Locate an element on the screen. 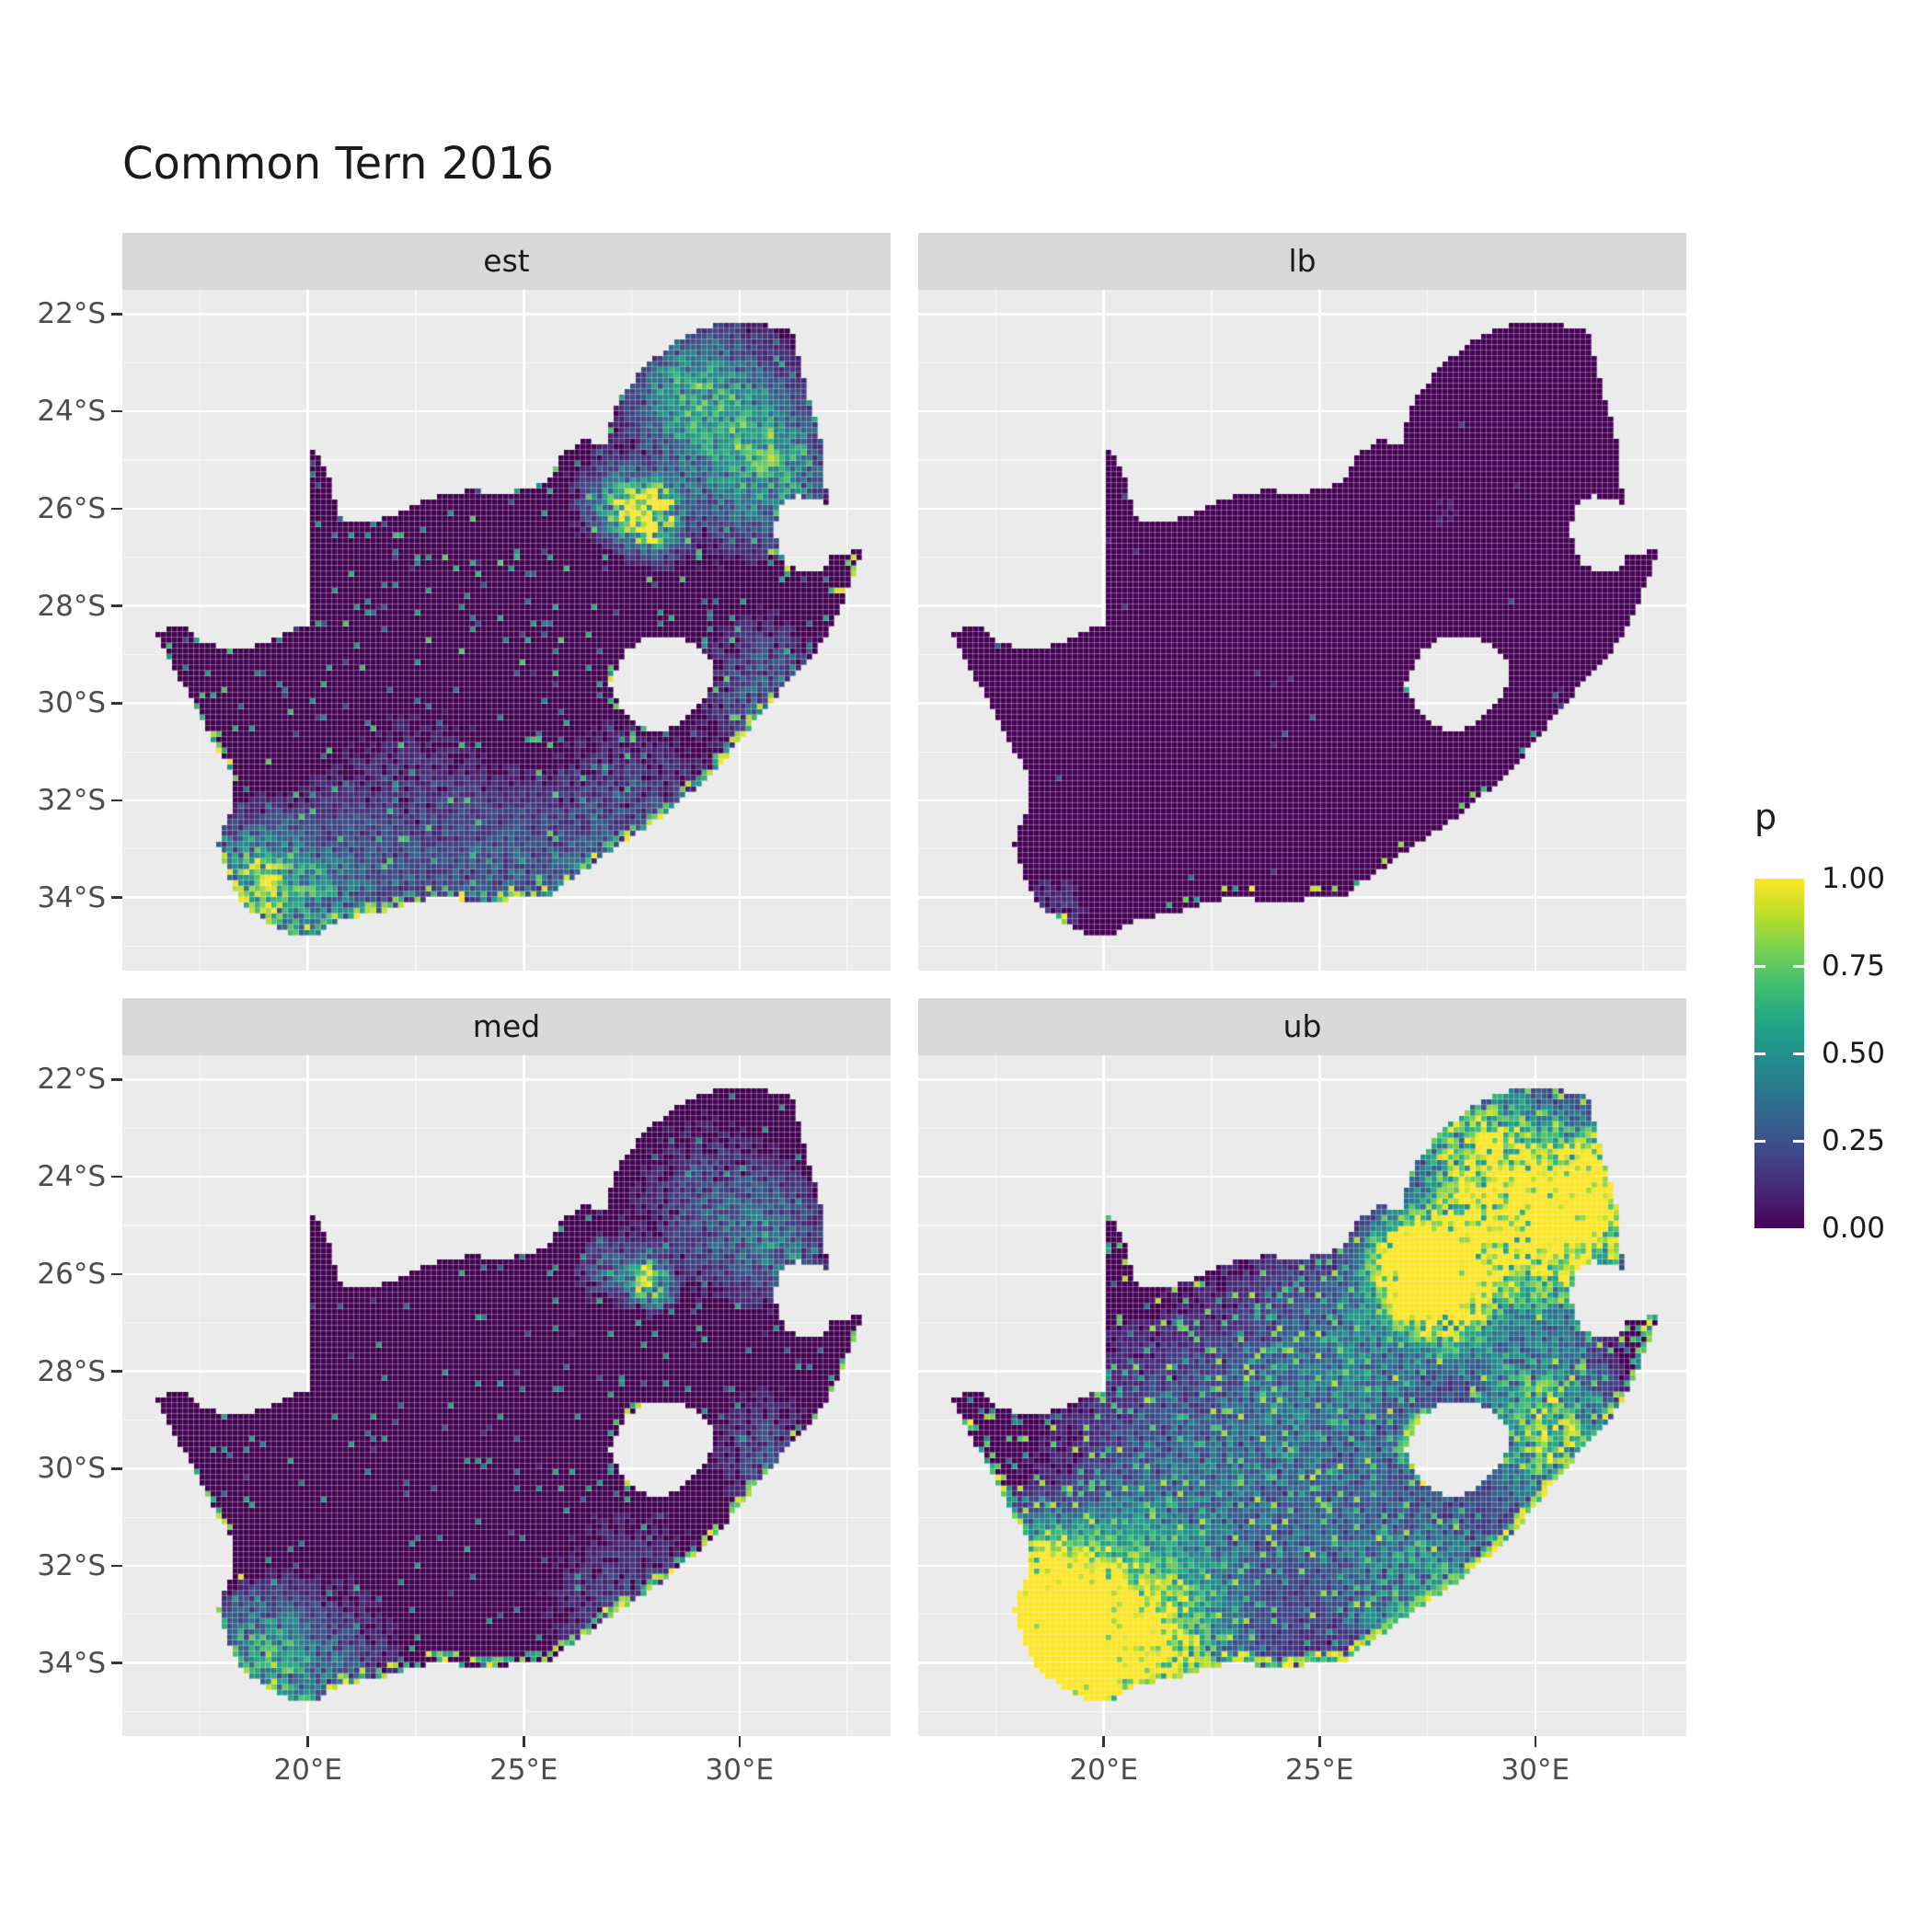 This screenshot has height=1932, width=1932. facet-strip-med: med is located at coordinates (506, 1026).